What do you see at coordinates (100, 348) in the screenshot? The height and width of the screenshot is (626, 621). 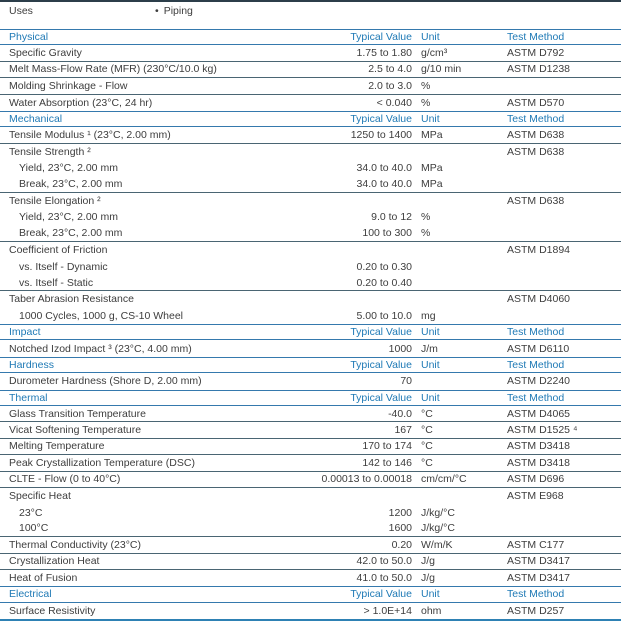 I see `property-name: Notched Izod Impact ³ (23°C, 4.00 mm)` at bounding box center [100, 348].